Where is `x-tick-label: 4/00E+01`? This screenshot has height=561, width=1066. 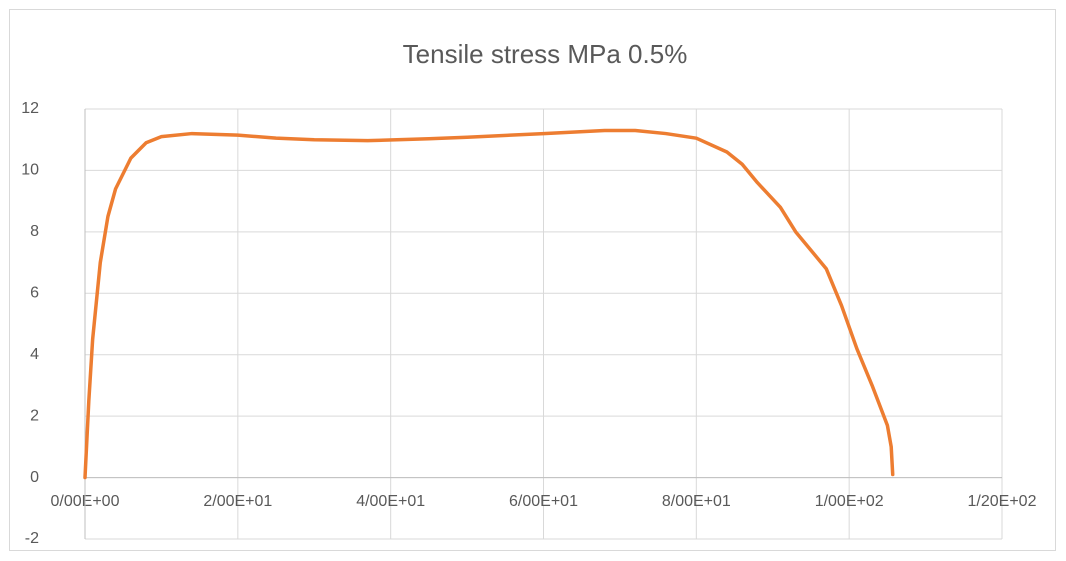
x-tick-label: 4/00E+01 is located at coordinates (390, 501).